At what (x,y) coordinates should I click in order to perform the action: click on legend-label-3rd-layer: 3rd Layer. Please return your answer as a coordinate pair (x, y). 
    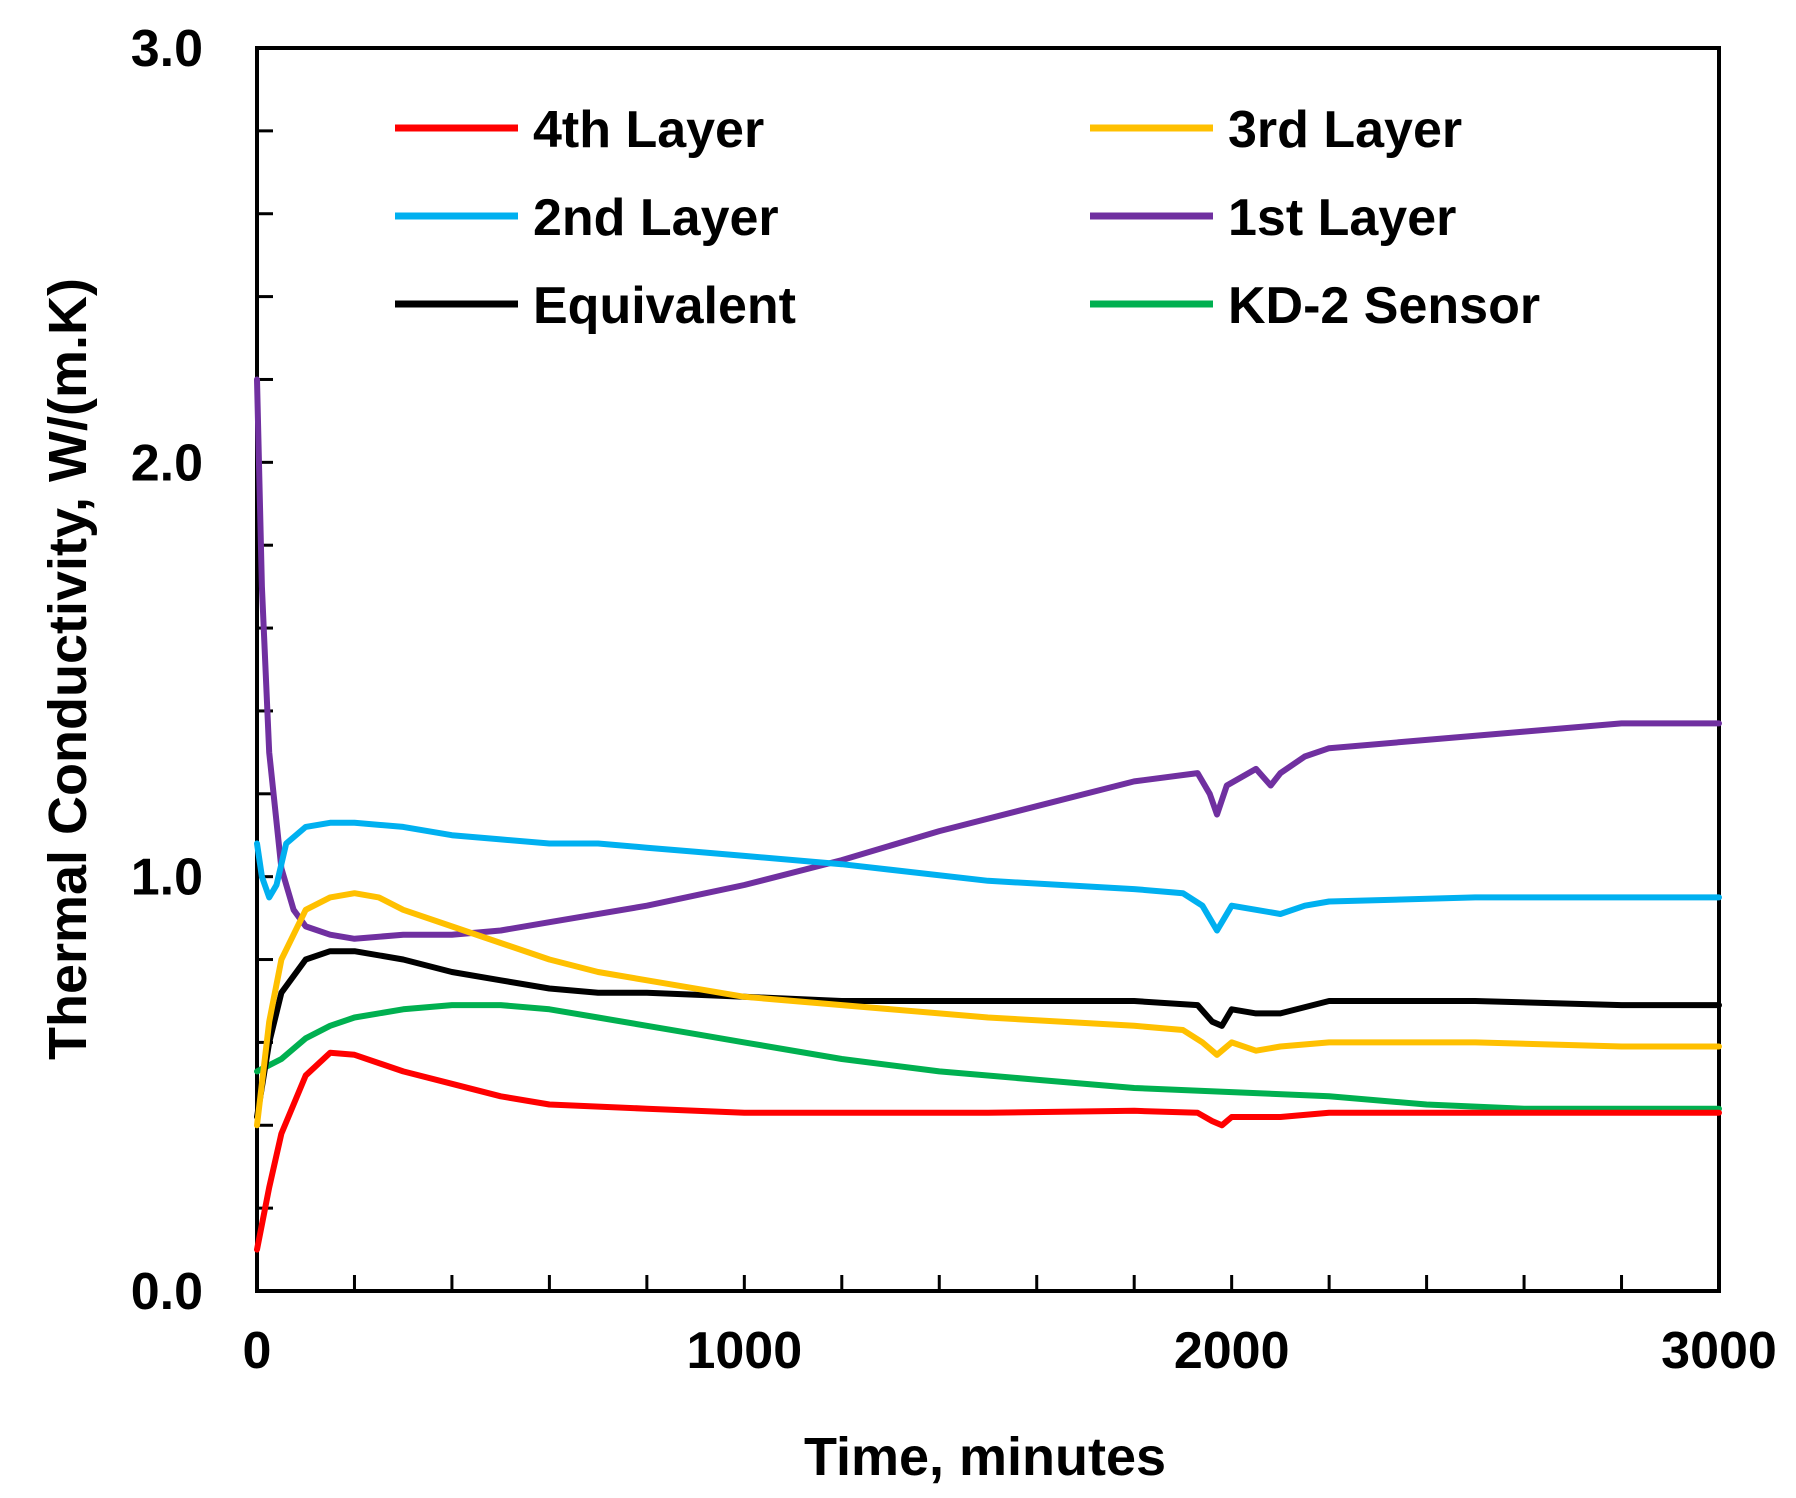
    Looking at the image, I should click on (1345, 130).